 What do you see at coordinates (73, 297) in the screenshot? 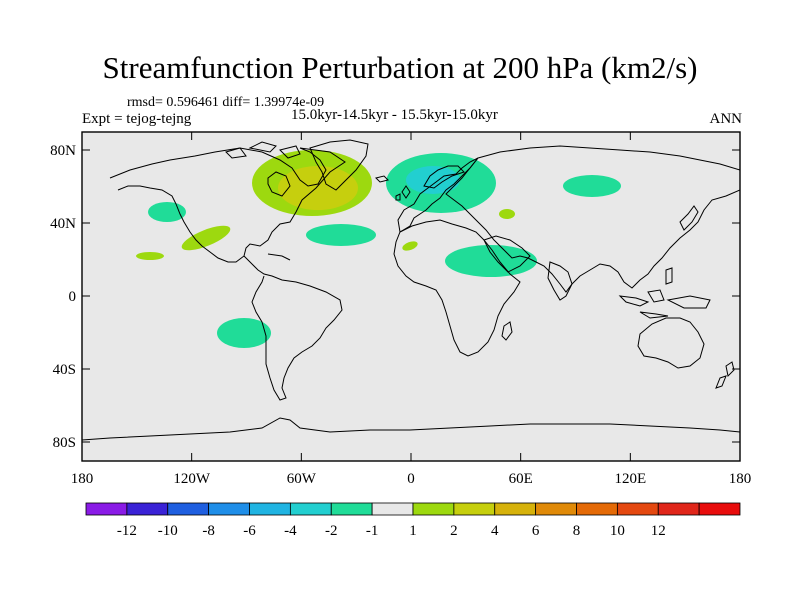
I see `lat-label: 0` at bounding box center [73, 297].